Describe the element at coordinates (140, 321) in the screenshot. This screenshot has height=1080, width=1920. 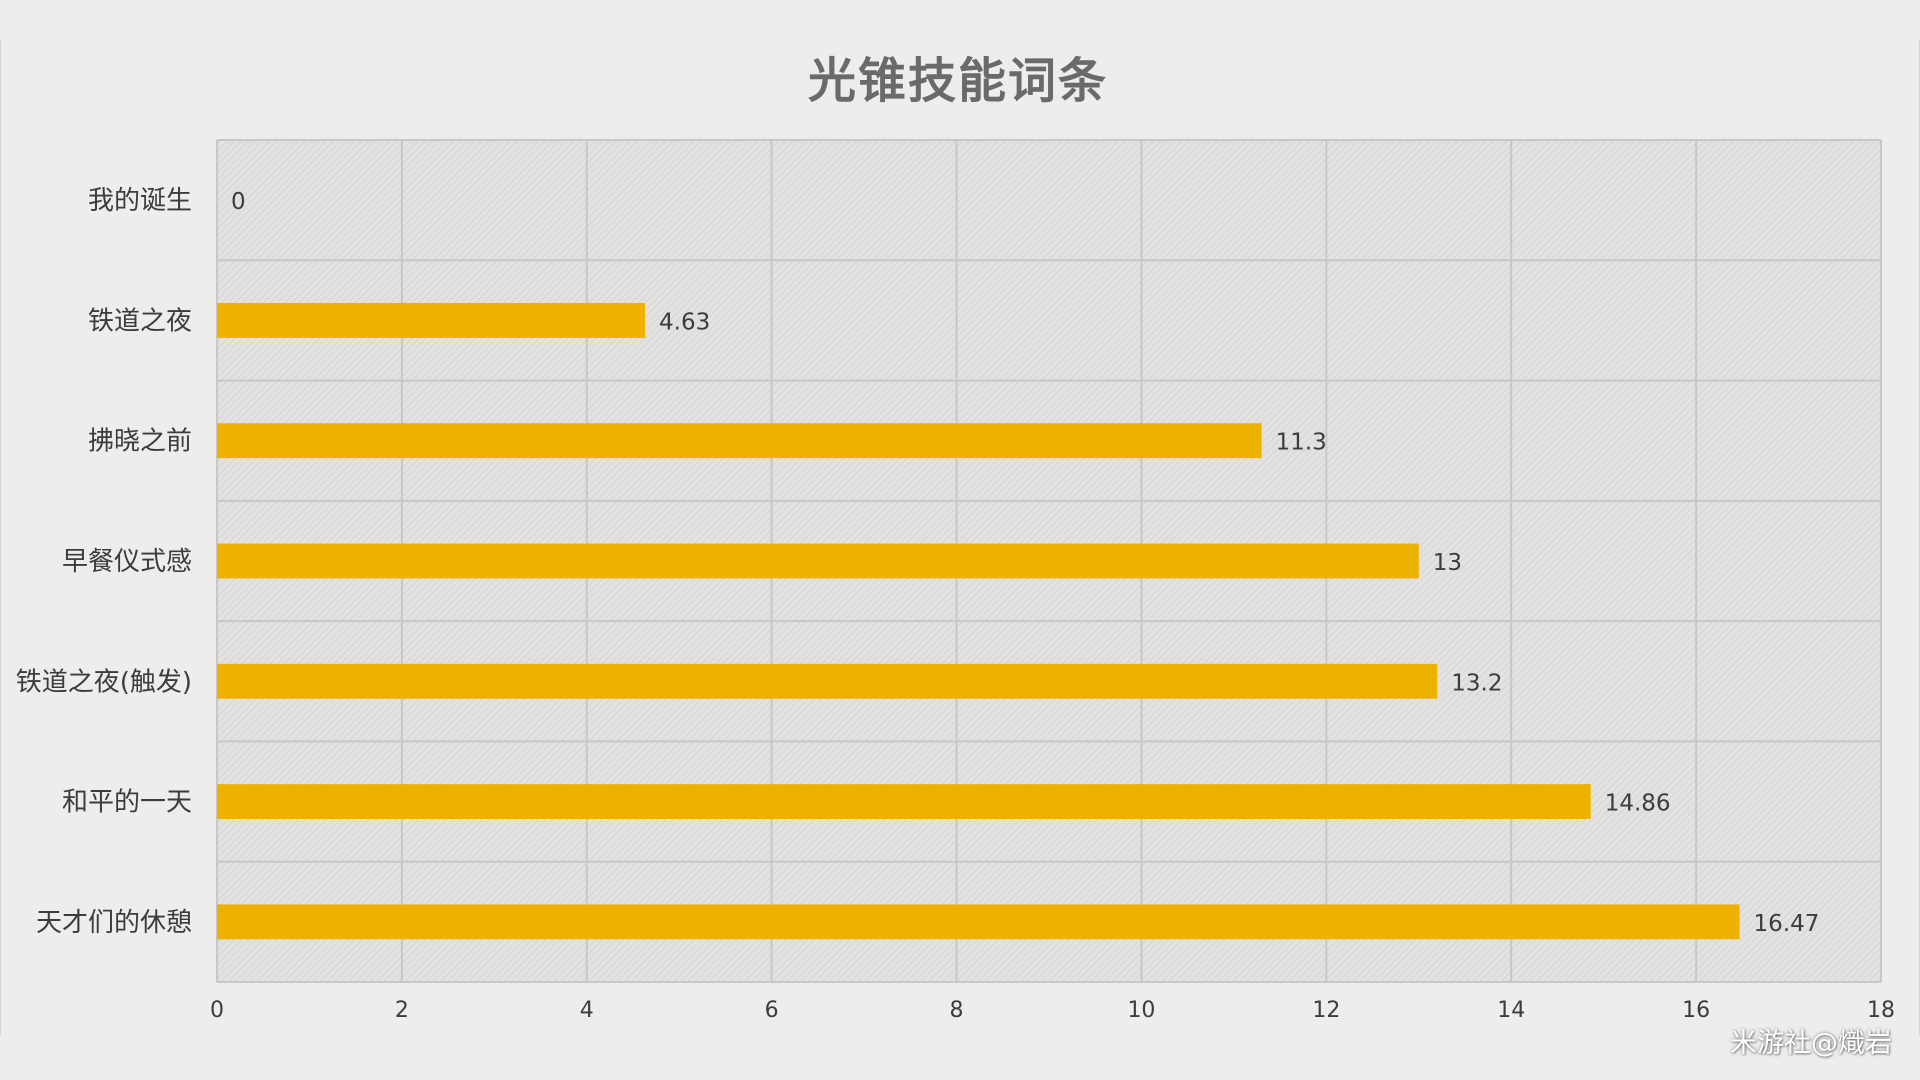
I see `category-label: 铁道之夜` at that location.